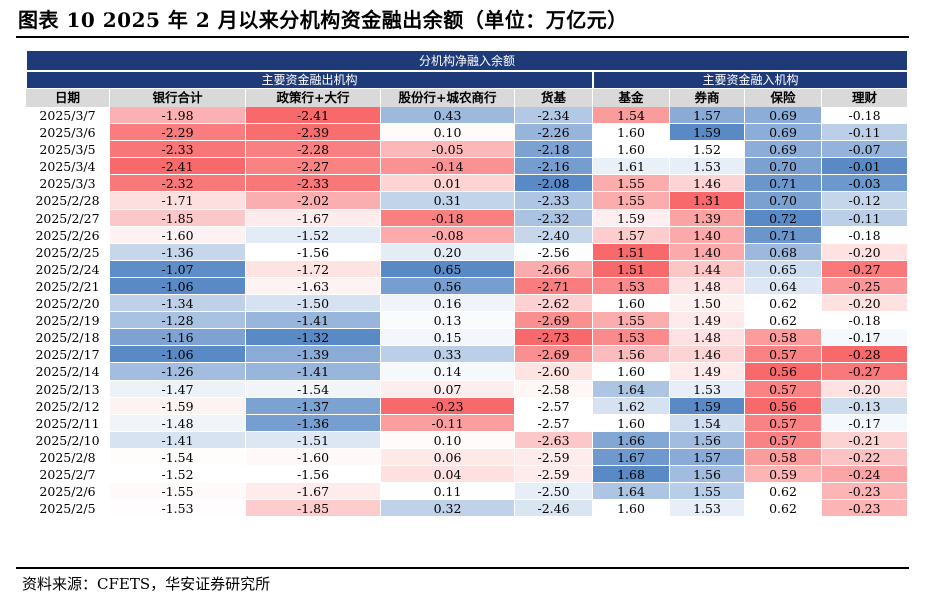  I want to click on value-cell: -2.66, so click(554, 269).